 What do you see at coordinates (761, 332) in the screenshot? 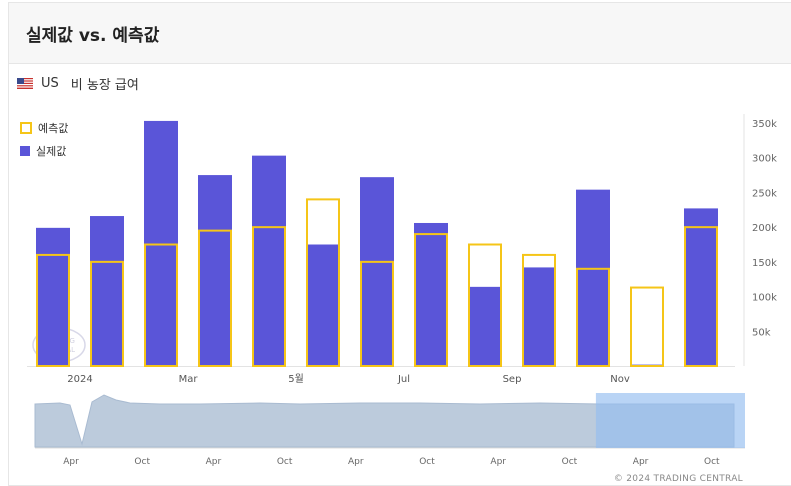
I see `y-tick-label: 50k` at bounding box center [761, 332].